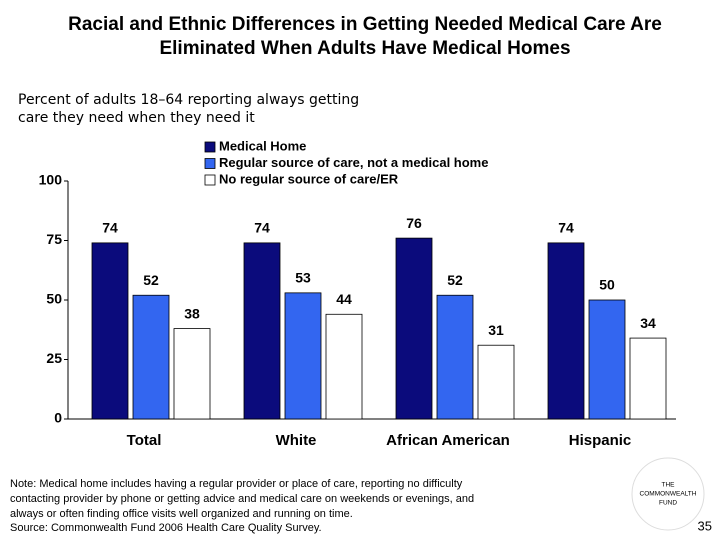  Describe the element at coordinates (607, 285) in the screenshot. I see `value-label: 50` at that location.